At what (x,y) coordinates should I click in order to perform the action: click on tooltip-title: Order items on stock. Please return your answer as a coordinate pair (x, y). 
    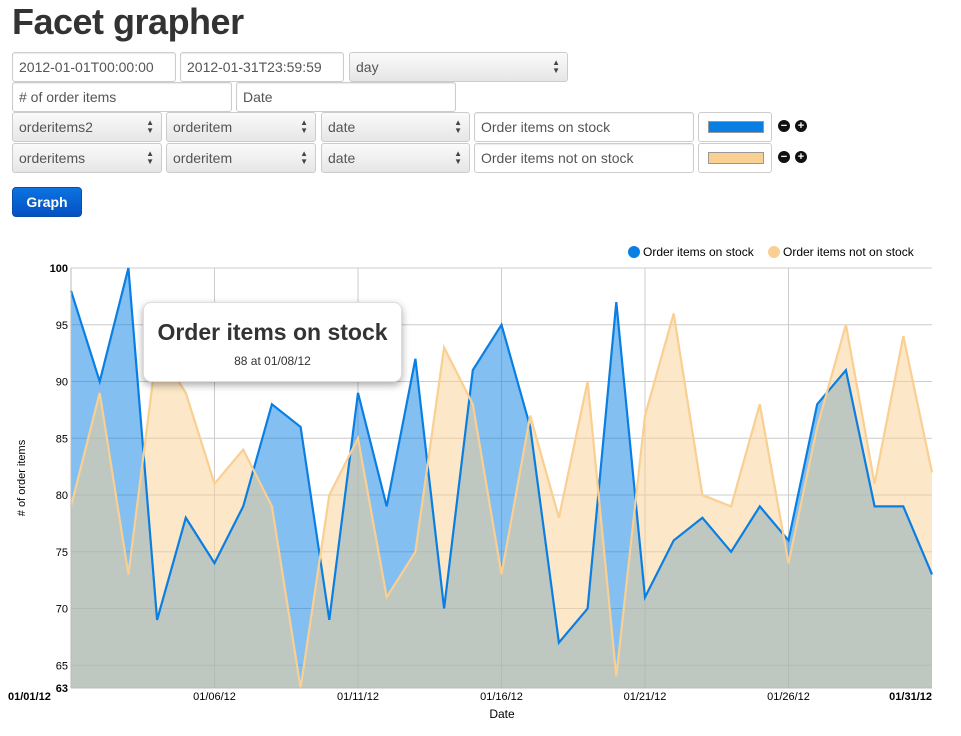
    Looking at the image, I should click on (272, 332).